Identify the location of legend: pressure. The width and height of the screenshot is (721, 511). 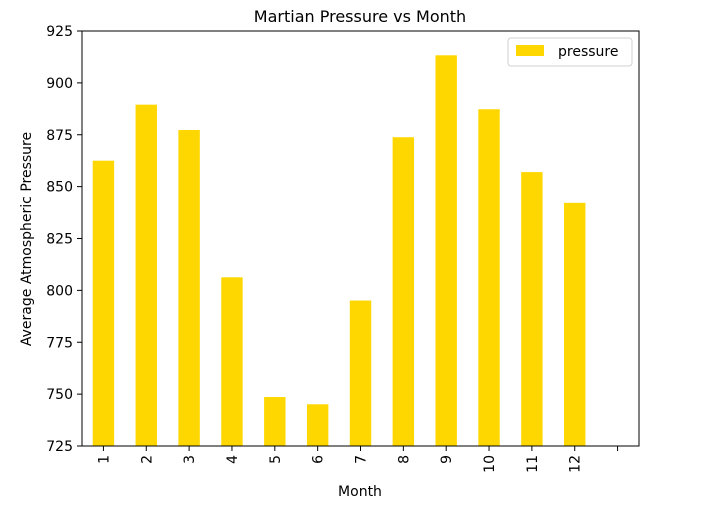
(570, 52).